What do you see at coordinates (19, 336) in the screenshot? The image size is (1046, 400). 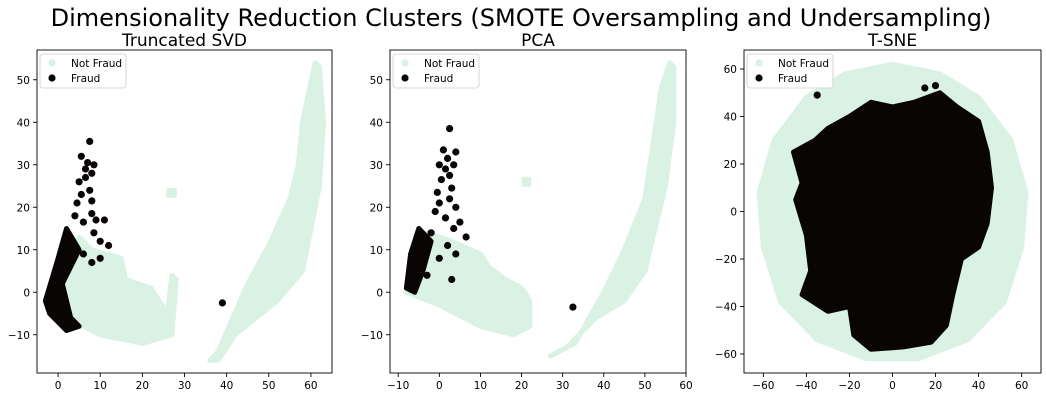 I see `subplot-truncated-svd-ytick-label-10: −10` at bounding box center [19, 336].